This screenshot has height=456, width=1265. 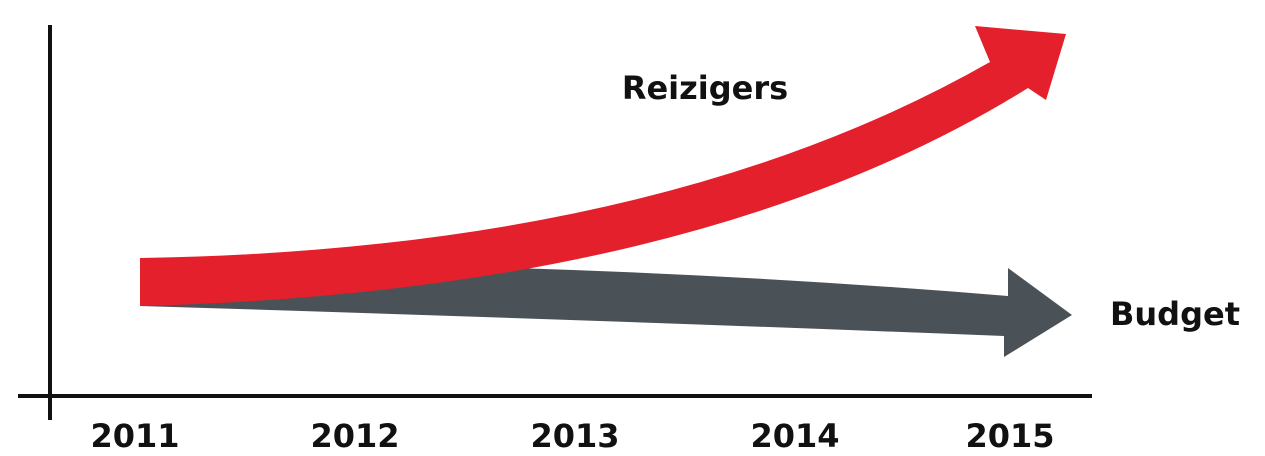 I want to click on year-label: 2011, so click(x=134, y=436).